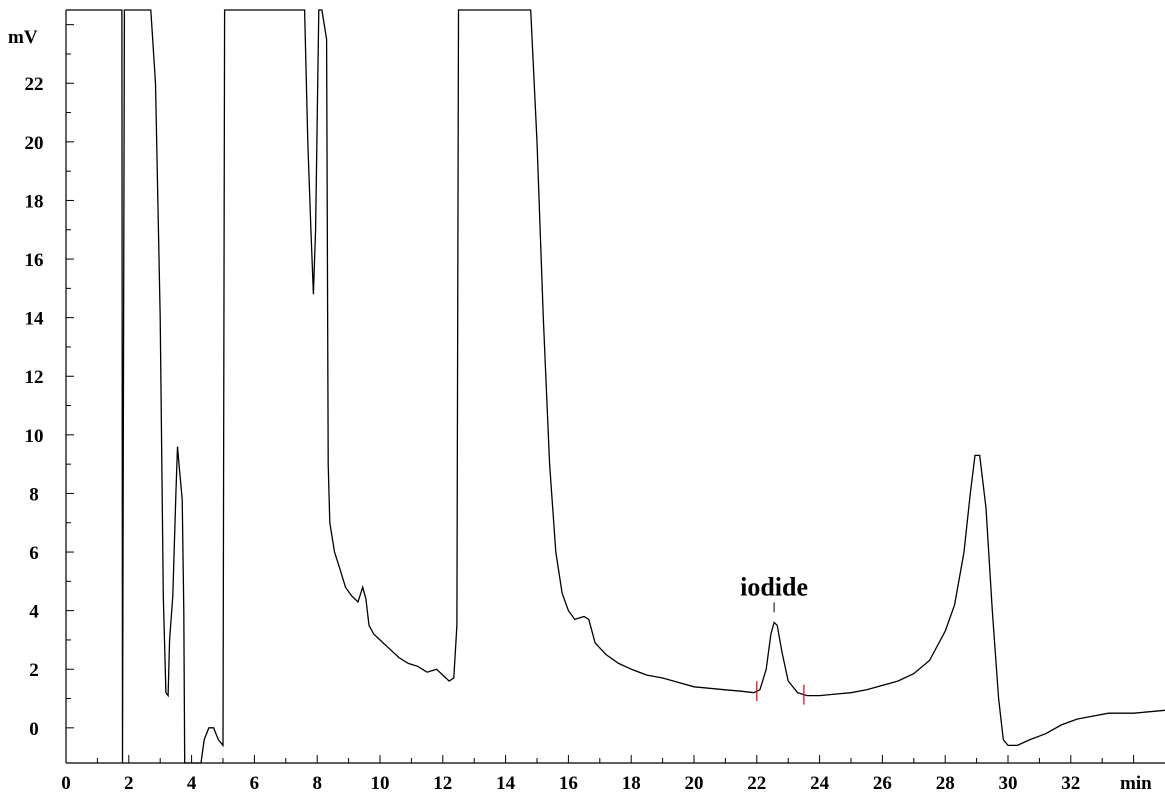 The height and width of the screenshot is (794, 1165). Describe the element at coordinates (34, 143) in the screenshot. I see `y-tick-label: 20` at that location.